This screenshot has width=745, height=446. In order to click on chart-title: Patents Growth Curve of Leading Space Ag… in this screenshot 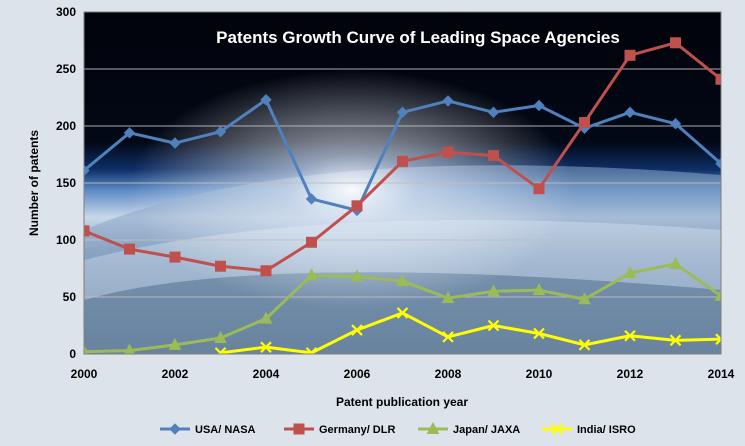, I will do `click(418, 37)`.